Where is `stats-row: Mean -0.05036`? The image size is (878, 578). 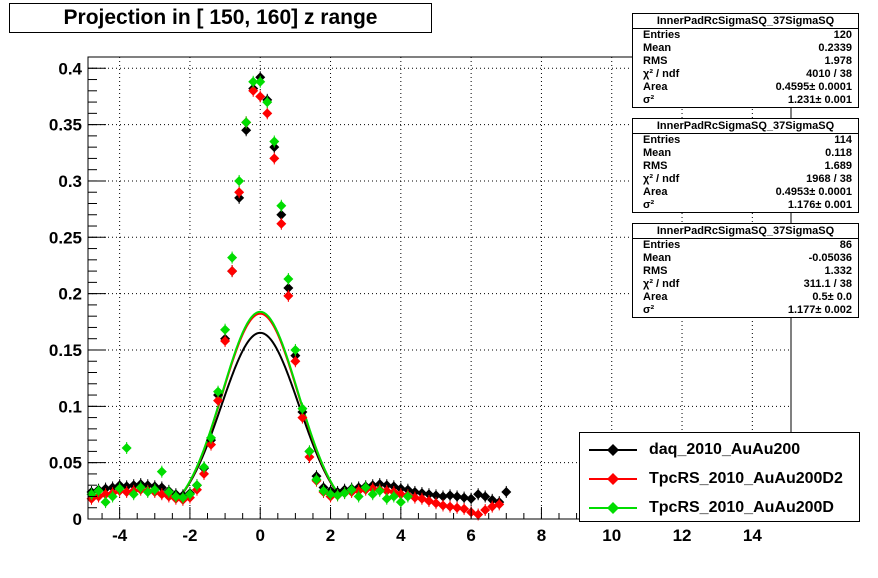 stats-row: Mean -0.05036 is located at coordinates (745, 258).